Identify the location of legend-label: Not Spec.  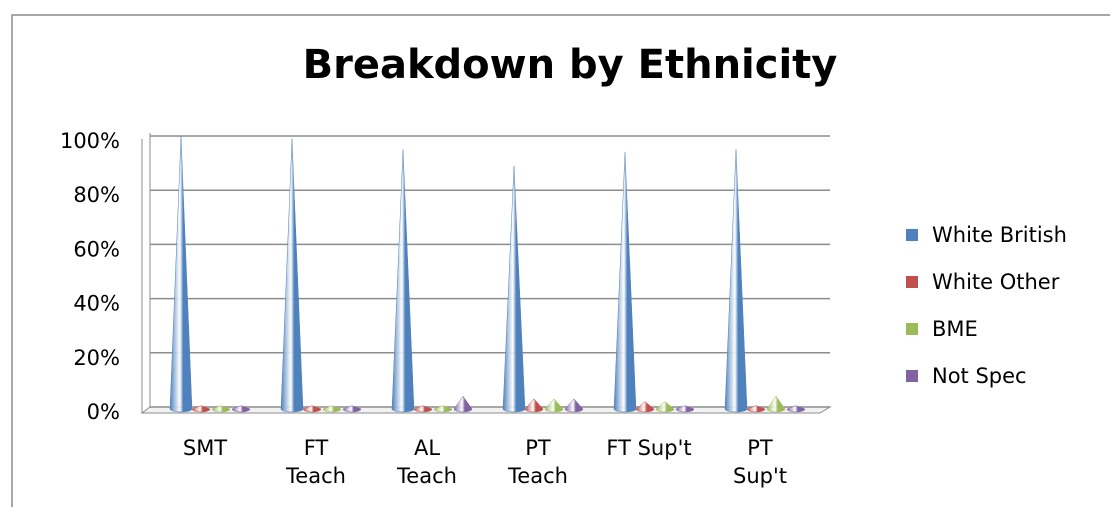
(979, 376).